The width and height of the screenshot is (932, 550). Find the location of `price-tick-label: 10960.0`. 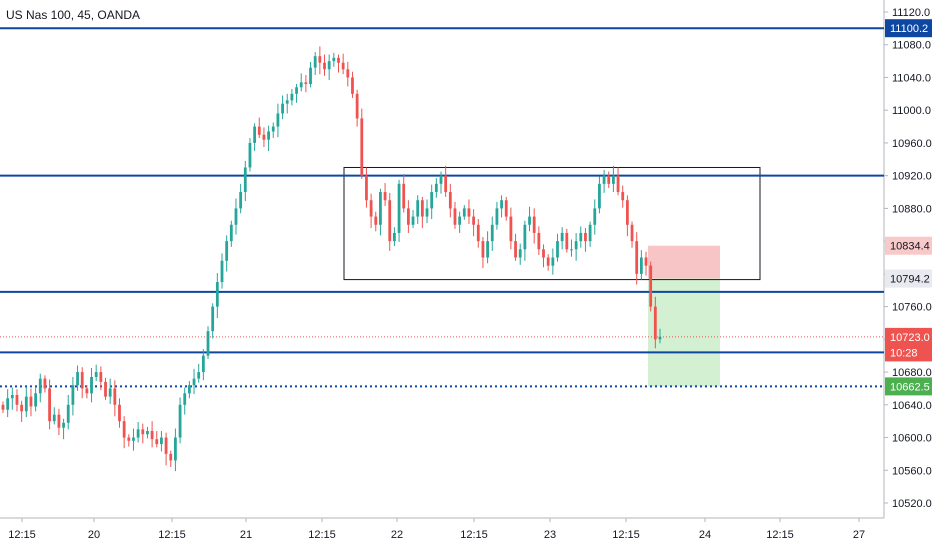

price-tick-label: 10960.0 is located at coordinates (912, 144).